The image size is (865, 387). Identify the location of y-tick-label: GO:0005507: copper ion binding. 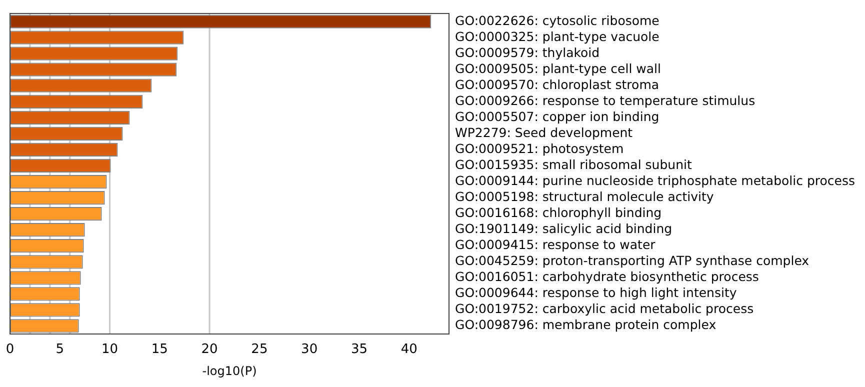
(557, 116).